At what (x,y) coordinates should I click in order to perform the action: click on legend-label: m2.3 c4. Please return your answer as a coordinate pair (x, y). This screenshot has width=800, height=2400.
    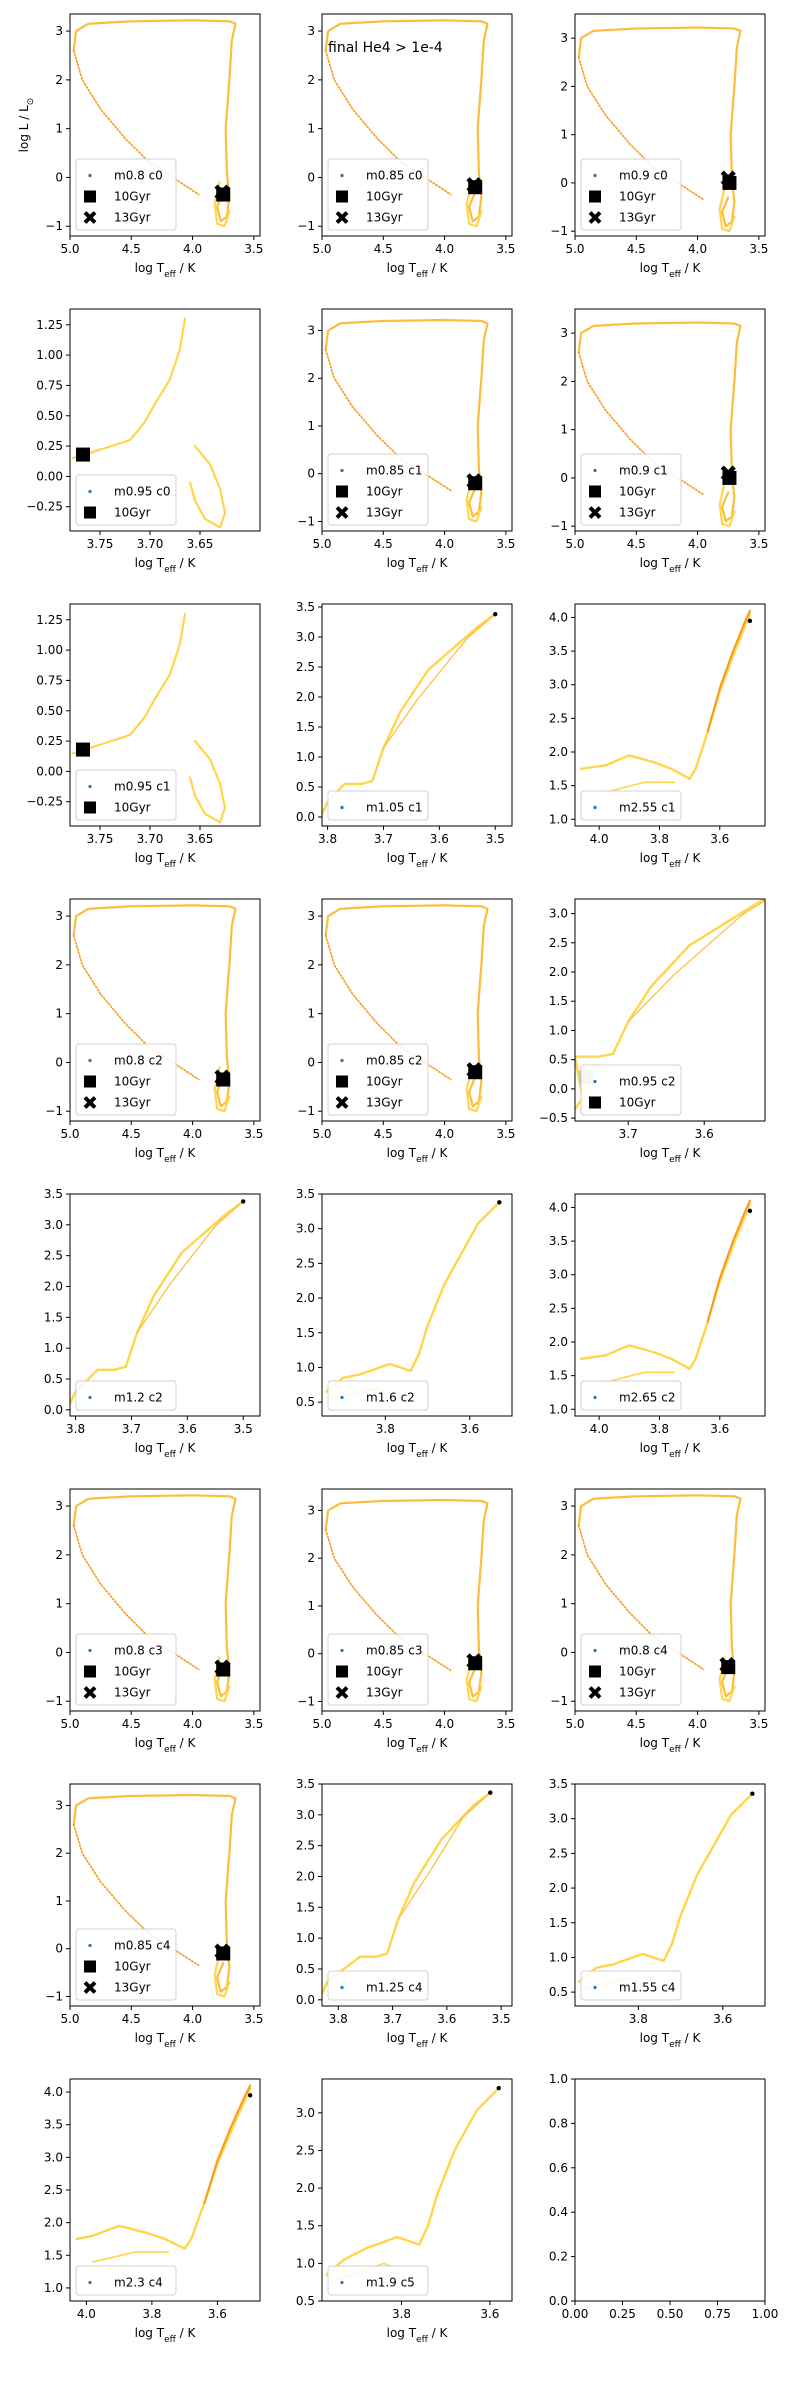
    Looking at the image, I should click on (138, 2283).